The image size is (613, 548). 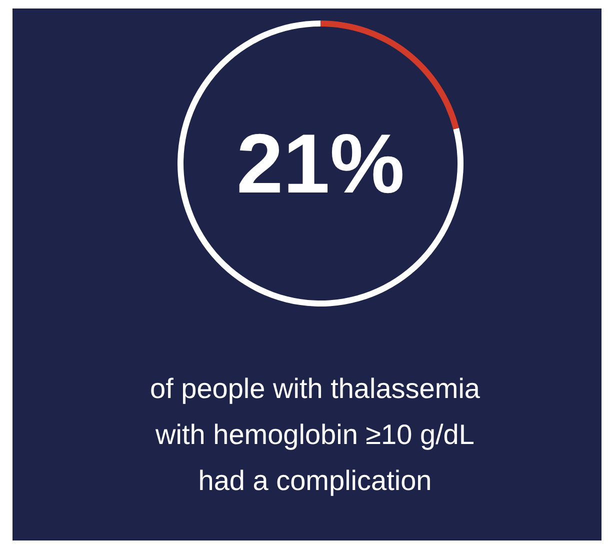 What do you see at coordinates (320, 163) in the screenshot?
I see `text: 21%` at bounding box center [320, 163].